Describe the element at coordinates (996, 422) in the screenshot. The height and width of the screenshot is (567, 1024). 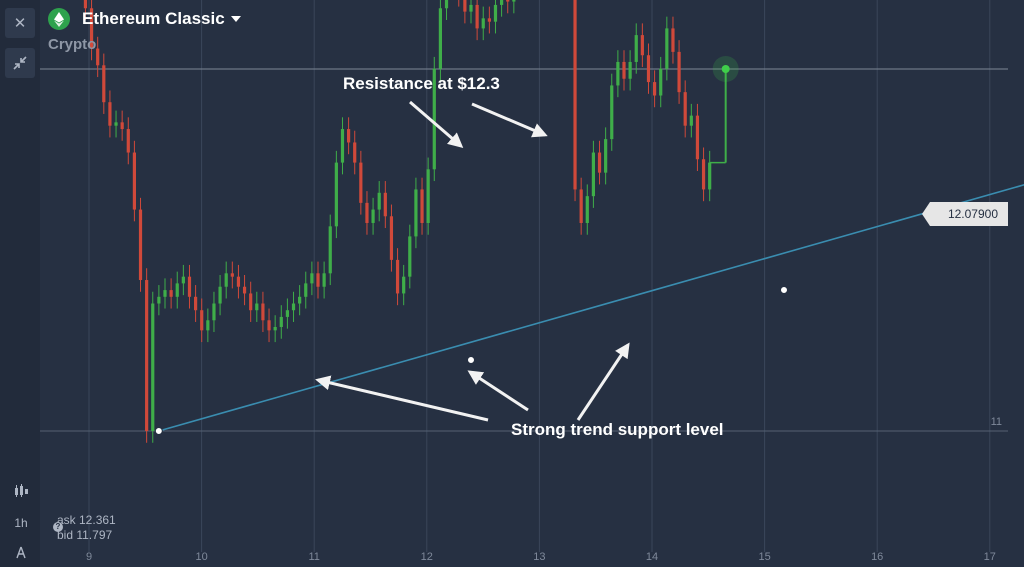
I see `y-tick-label: 11` at that location.